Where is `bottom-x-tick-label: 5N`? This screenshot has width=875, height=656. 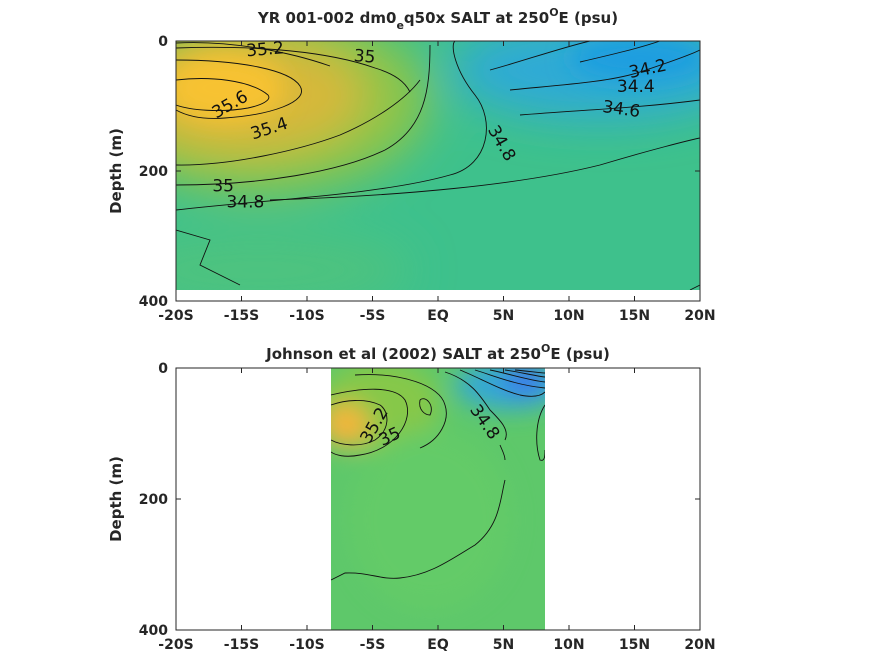
bottom-x-tick-label: 5N is located at coordinates (503, 645).